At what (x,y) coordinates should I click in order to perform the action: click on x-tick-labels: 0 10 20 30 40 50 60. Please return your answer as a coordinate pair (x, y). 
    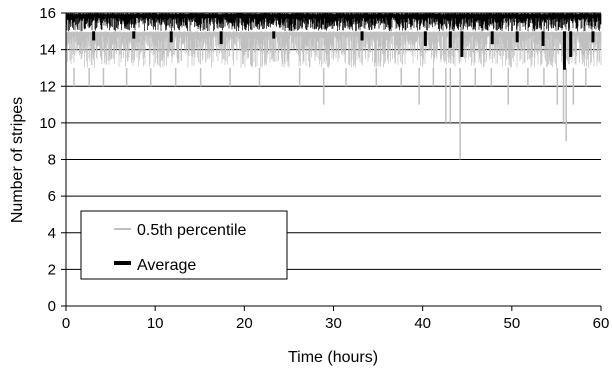
    Looking at the image, I should click on (336, 319).